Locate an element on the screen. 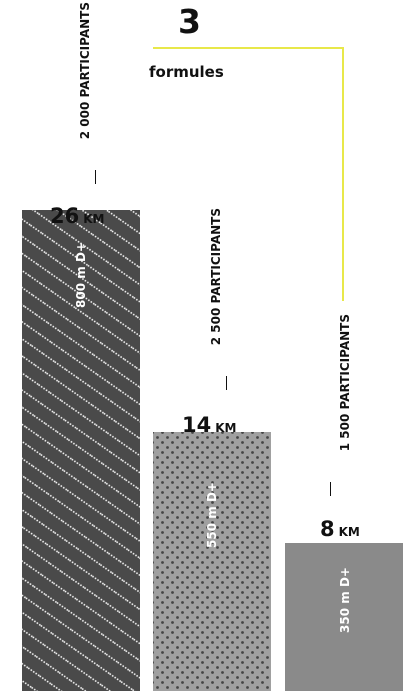 The height and width of the screenshot is (691, 404). distance-label: 26 KM is located at coordinates (77, 216).